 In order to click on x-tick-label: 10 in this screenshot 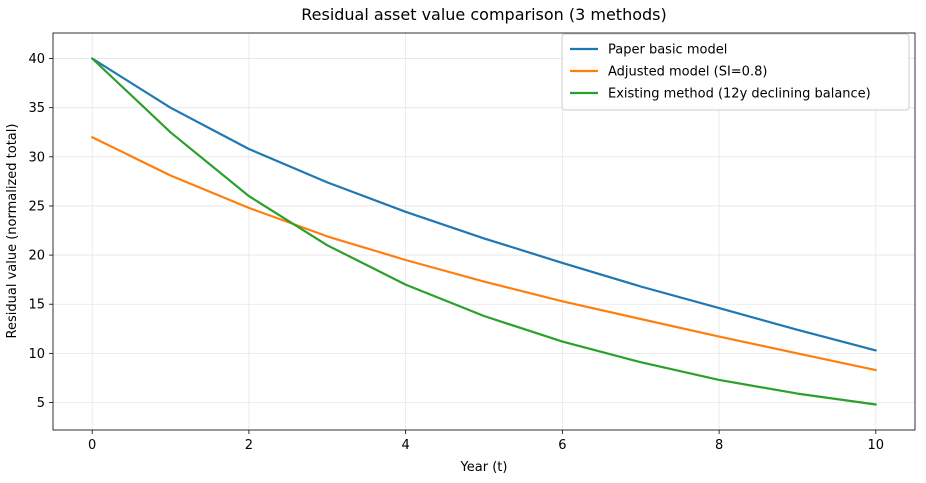, I will do `click(876, 445)`.